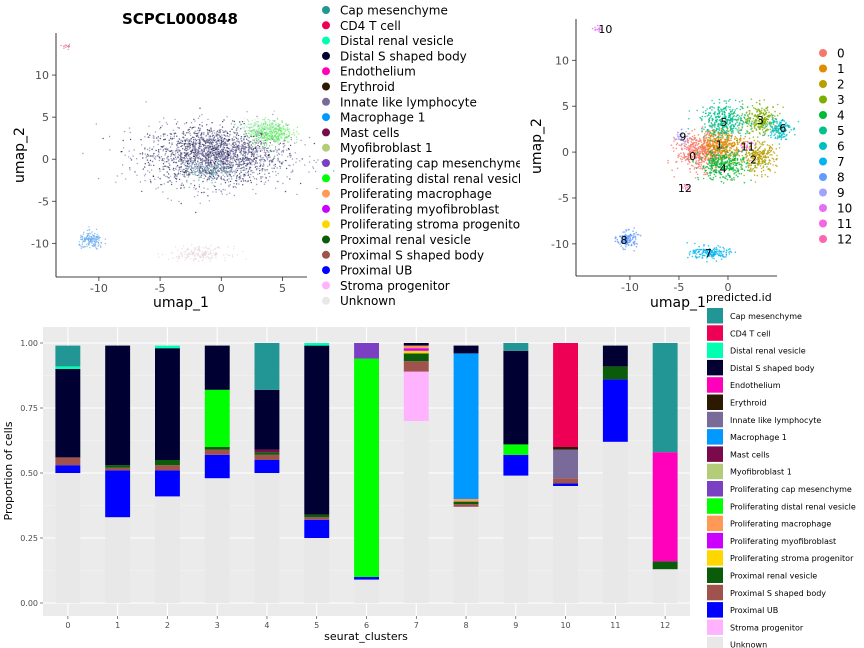 The height and width of the screenshot is (648, 864). I want to click on legend-swatch, so click(326, 208).